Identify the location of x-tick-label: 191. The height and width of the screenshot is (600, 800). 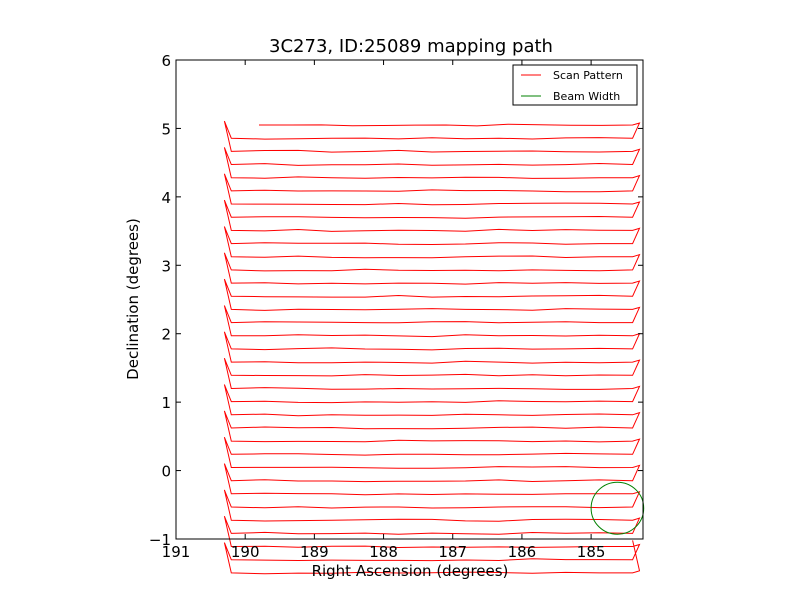
(176, 552).